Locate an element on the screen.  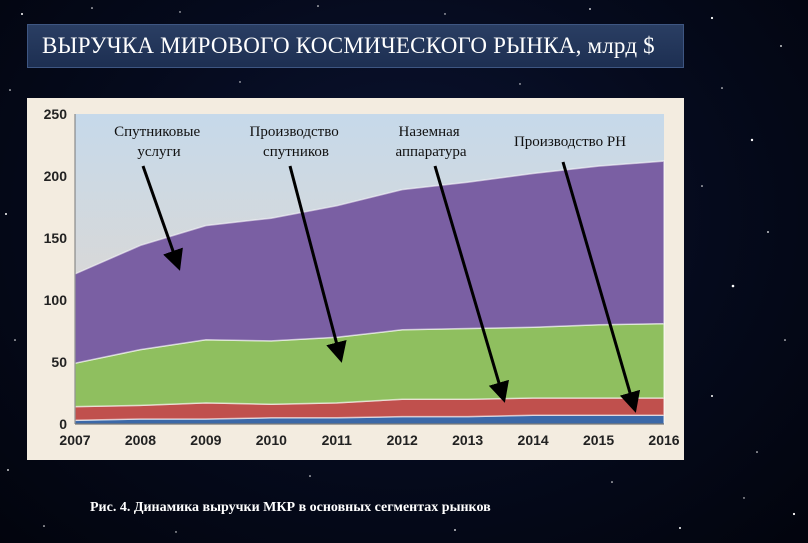
x-tick-label: 2012 is located at coordinates (402, 440).